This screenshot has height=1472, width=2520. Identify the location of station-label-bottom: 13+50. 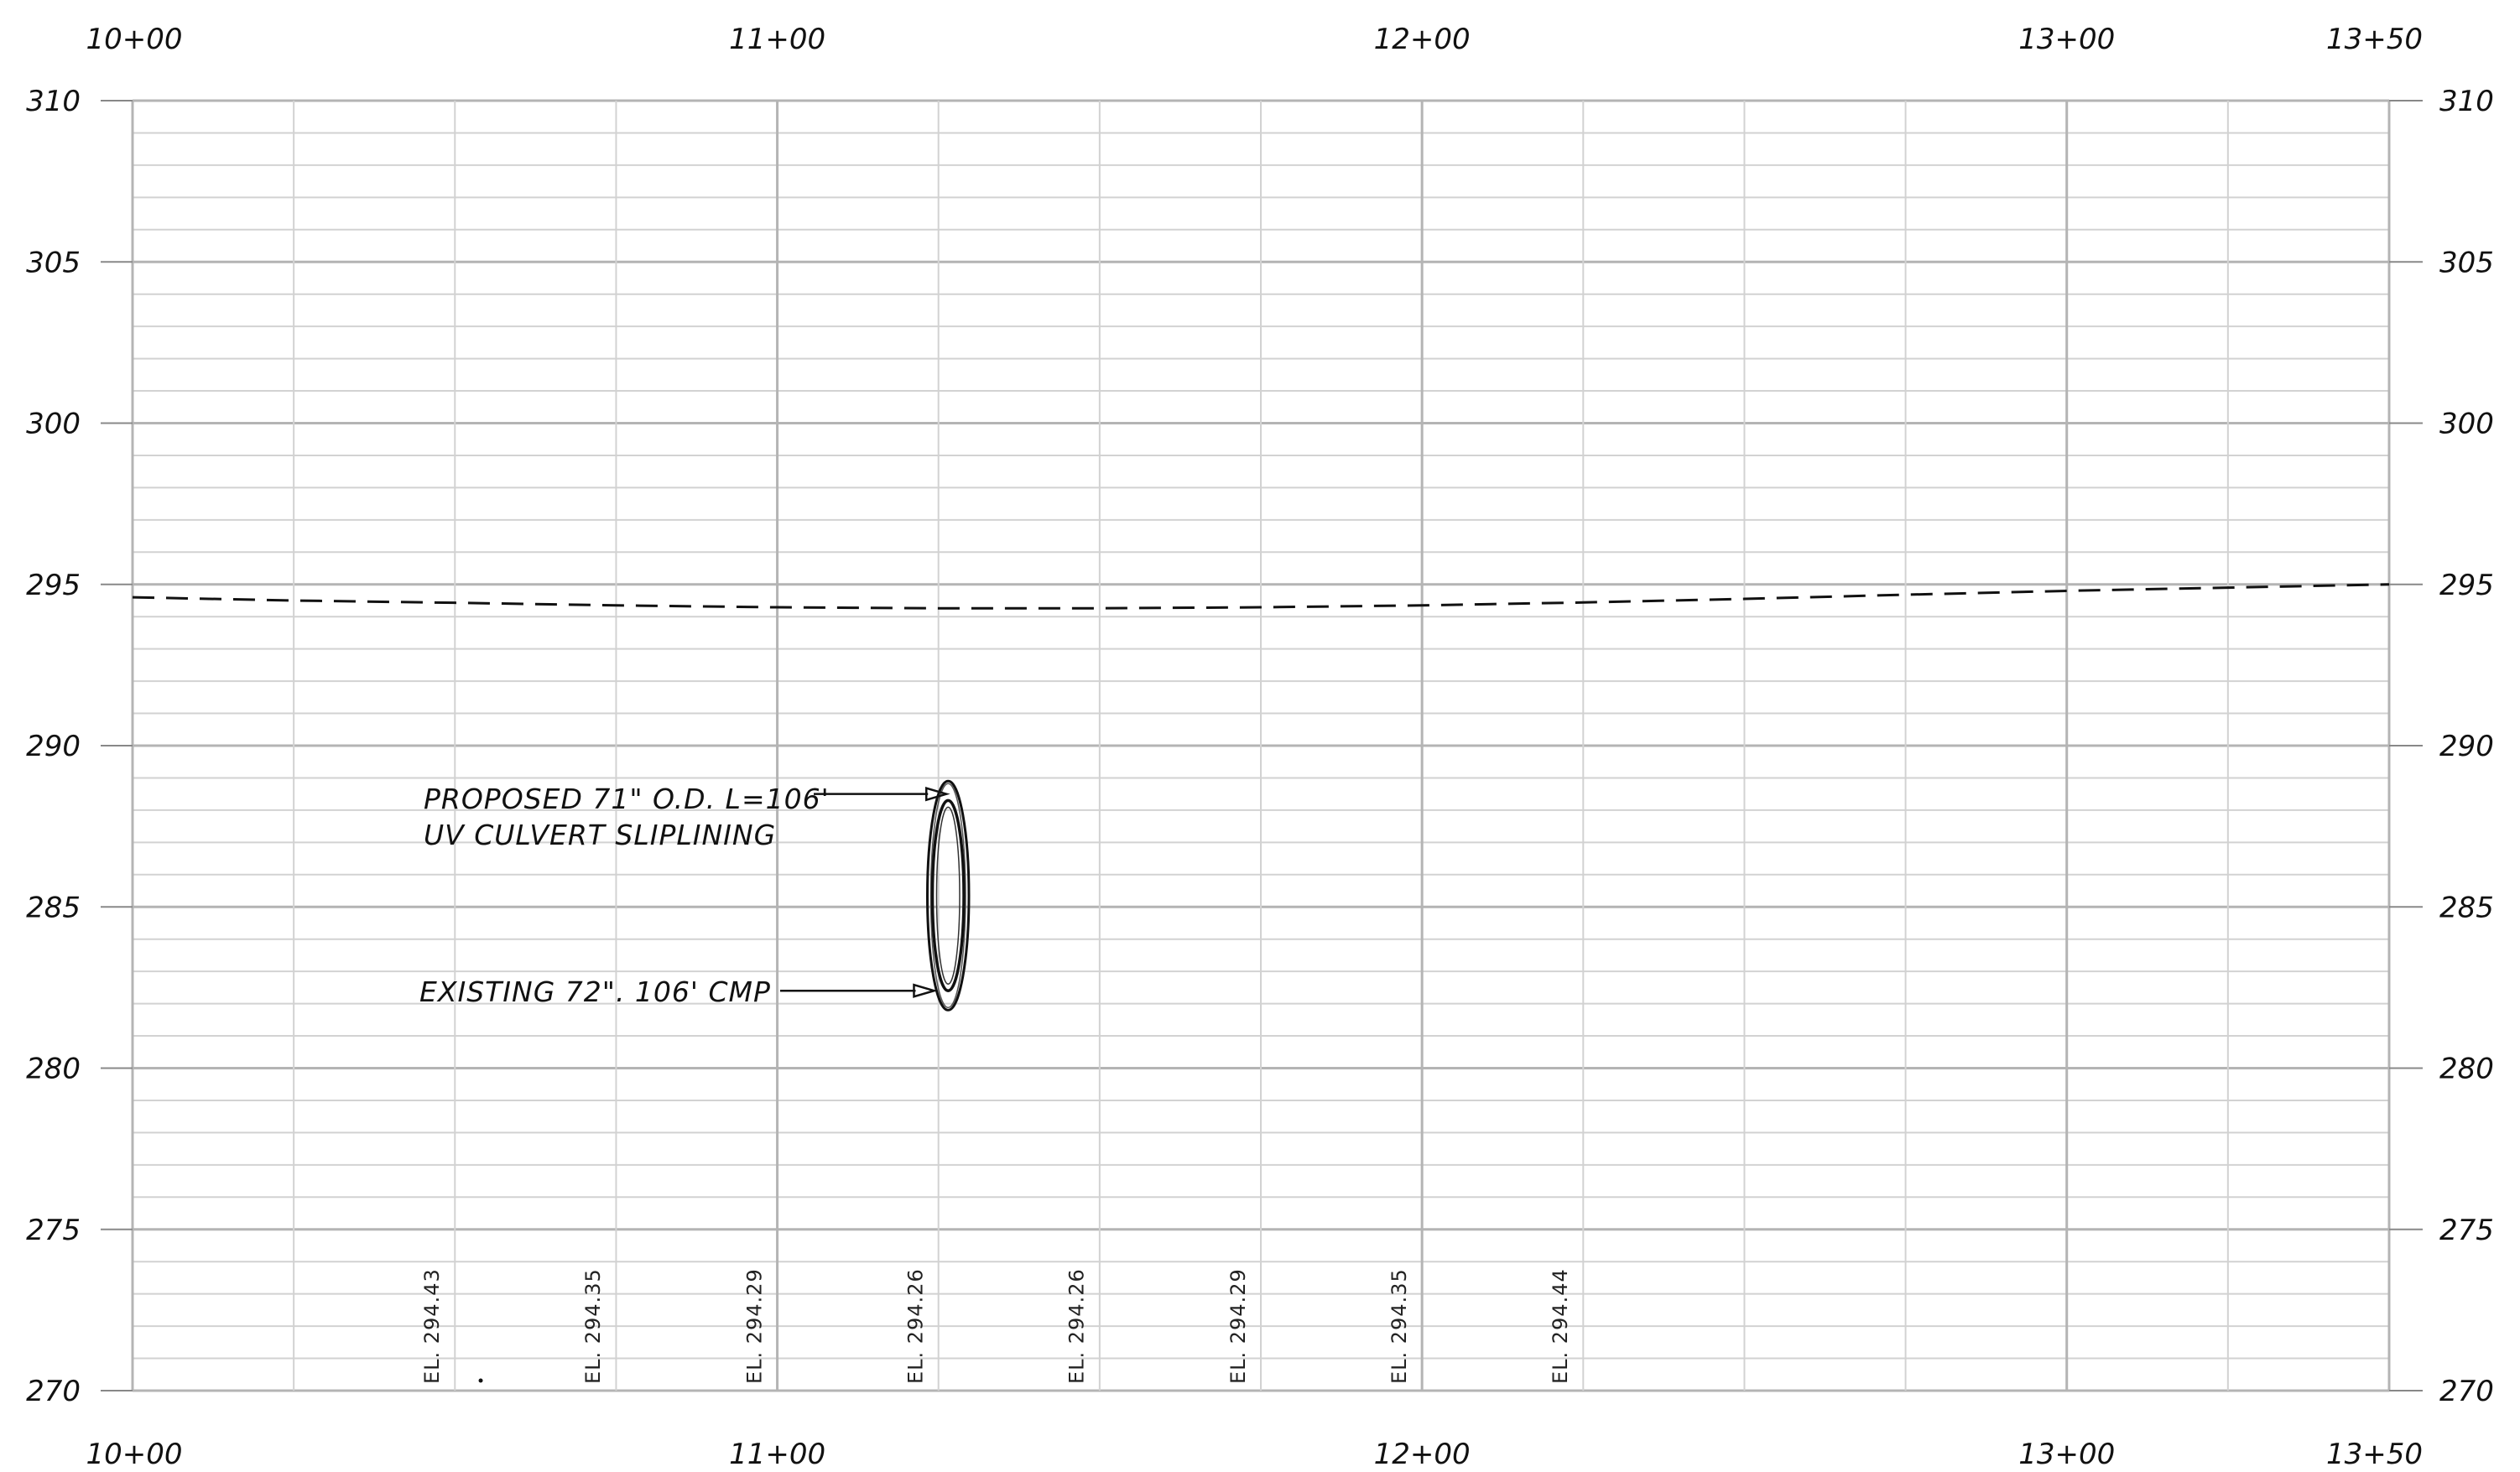
(2375, 1454).